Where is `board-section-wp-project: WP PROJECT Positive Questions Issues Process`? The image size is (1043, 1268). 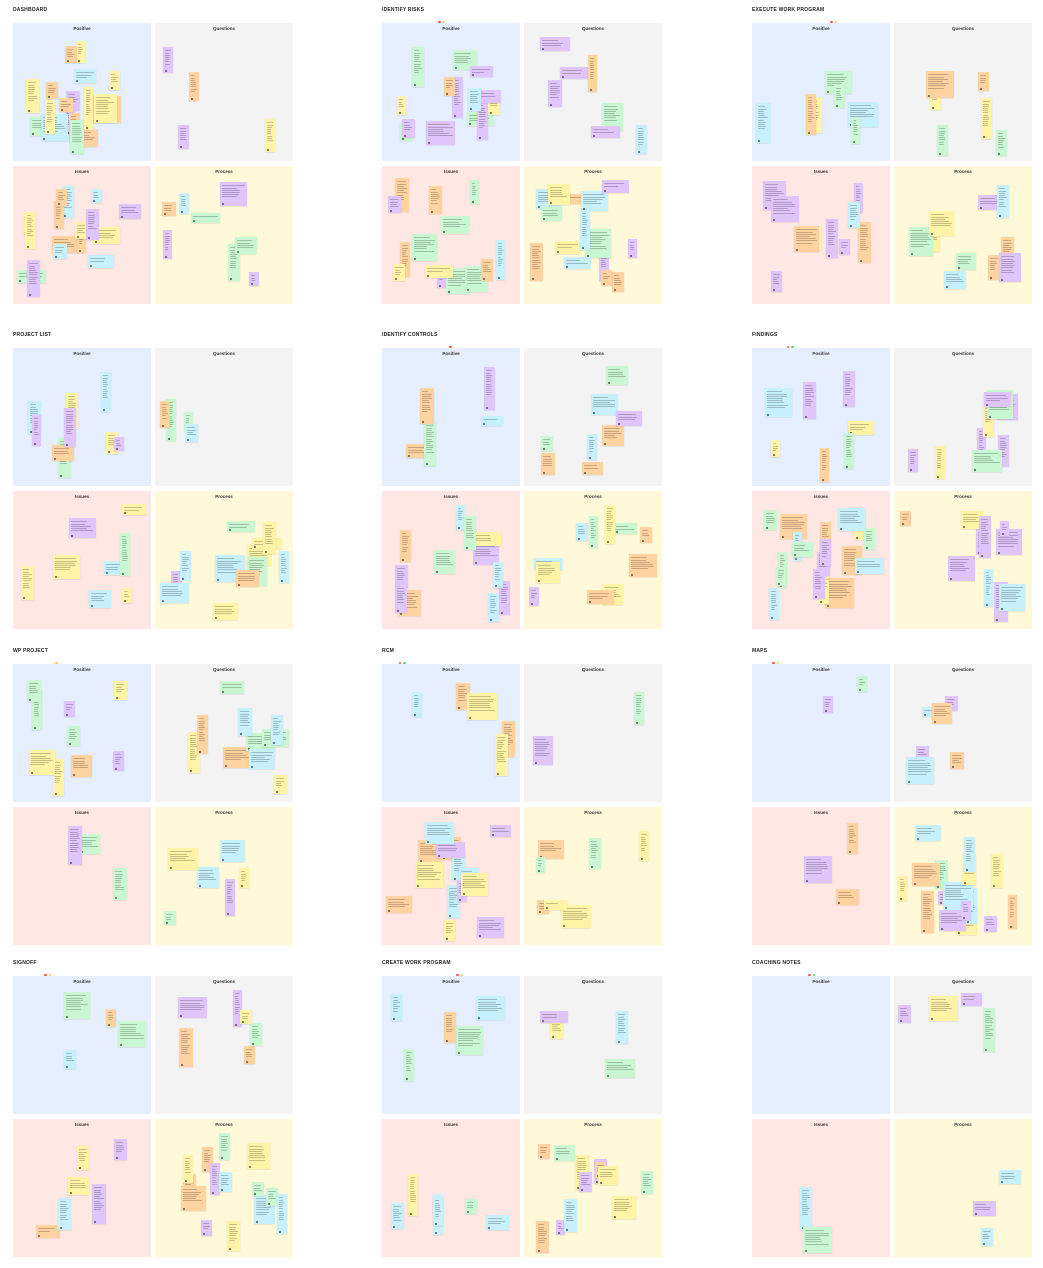 board-section-wp-project: WP PROJECT Positive Questions Issues Process is located at coordinates (153, 796).